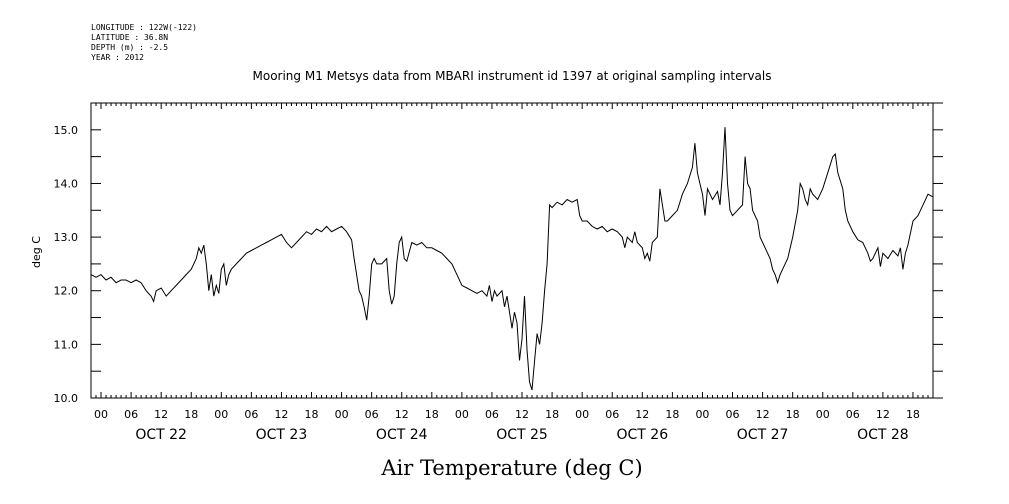  What do you see at coordinates (66, 130) in the screenshot?
I see `y-tick-label: 15.0` at bounding box center [66, 130].